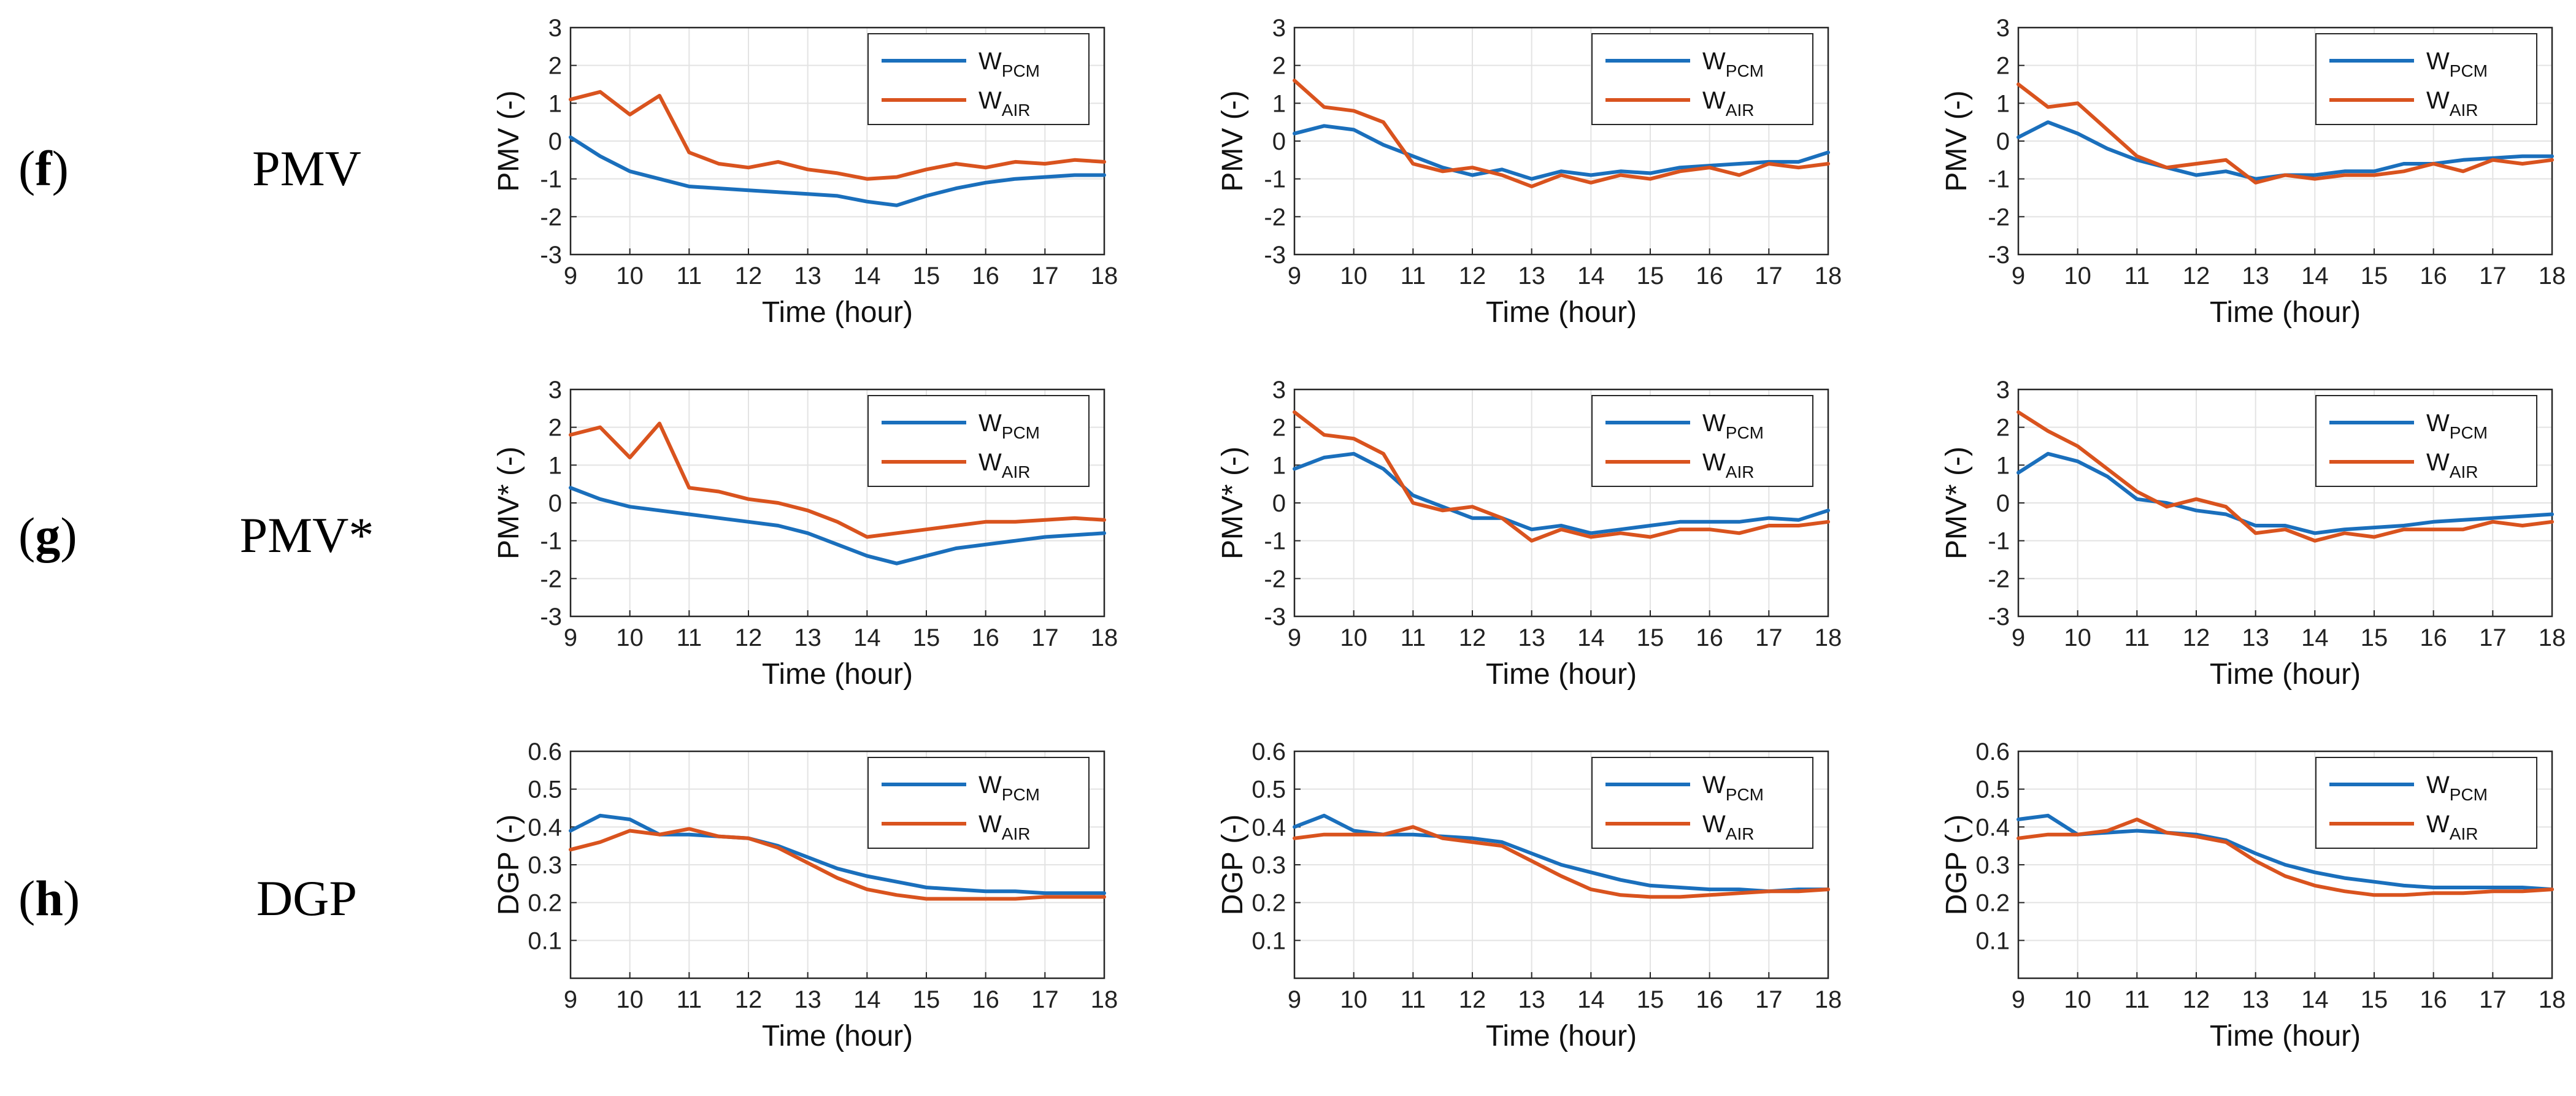 The height and width of the screenshot is (1096, 2576). What do you see at coordinates (1269, 865) in the screenshot?
I see `y-tick-label: 0.3` at bounding box center [1269, 865].